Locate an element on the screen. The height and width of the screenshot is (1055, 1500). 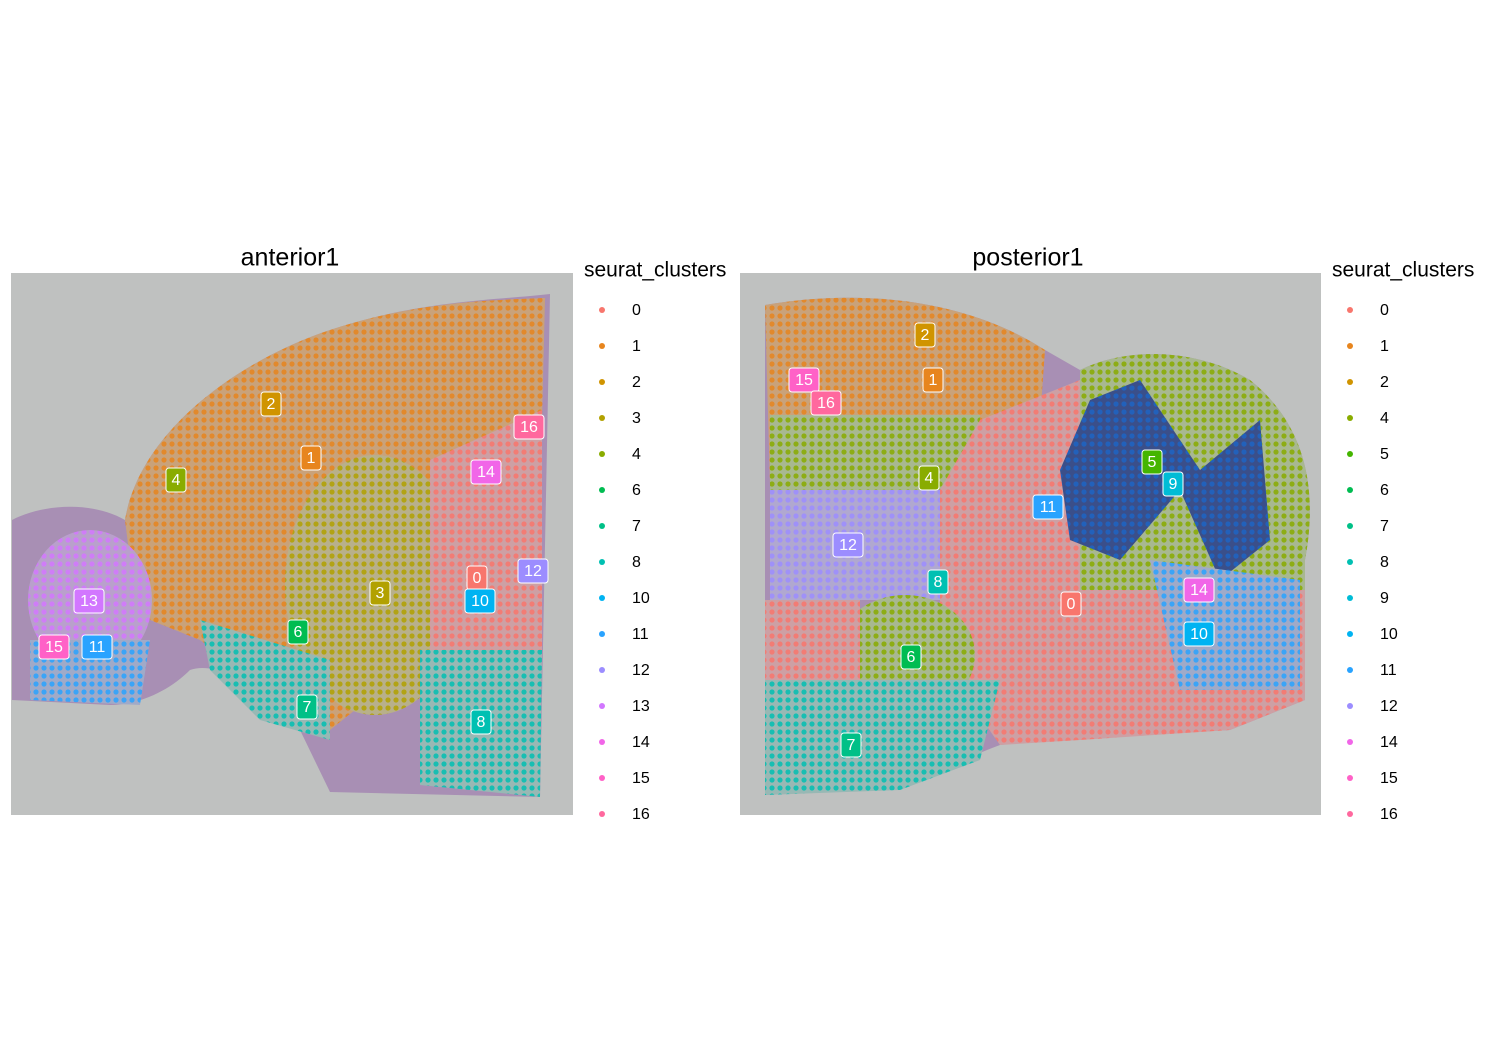
cluster-label: 15 is located at coordinates (54, 647).